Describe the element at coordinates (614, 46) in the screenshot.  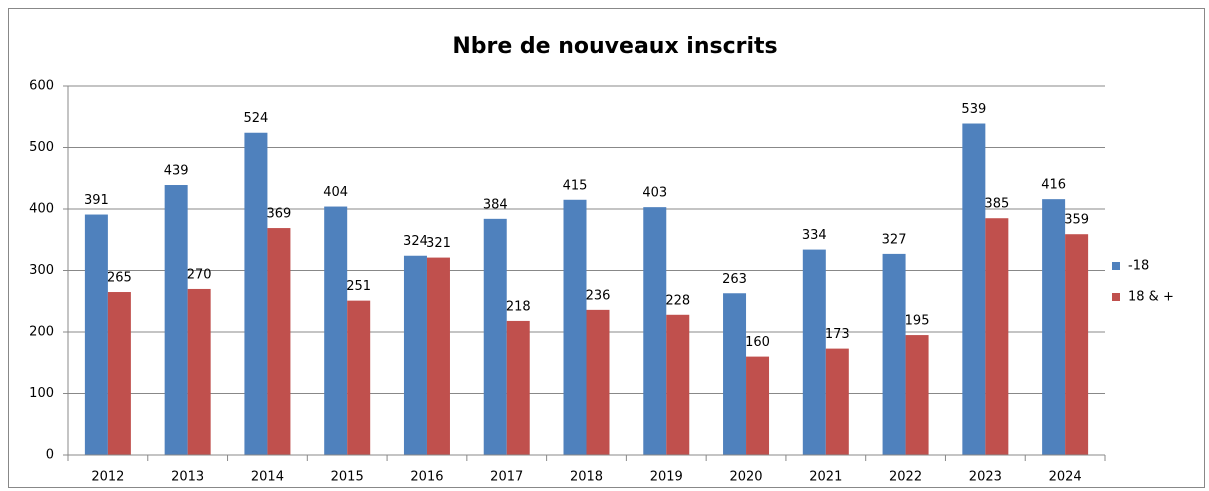
I see `chart-title: Nbre de nouveaux inscrits` at that location.